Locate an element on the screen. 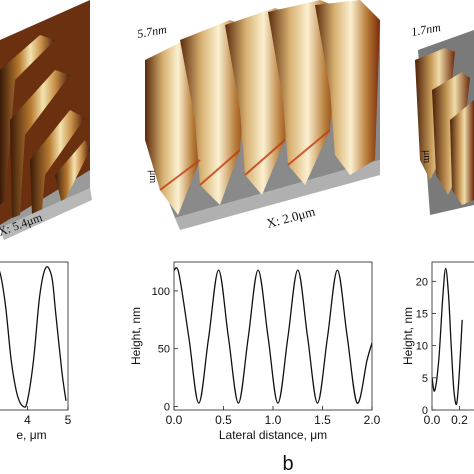  afm-image-2-x-label: X: 2.0μm is located at coordinates (291, 217).